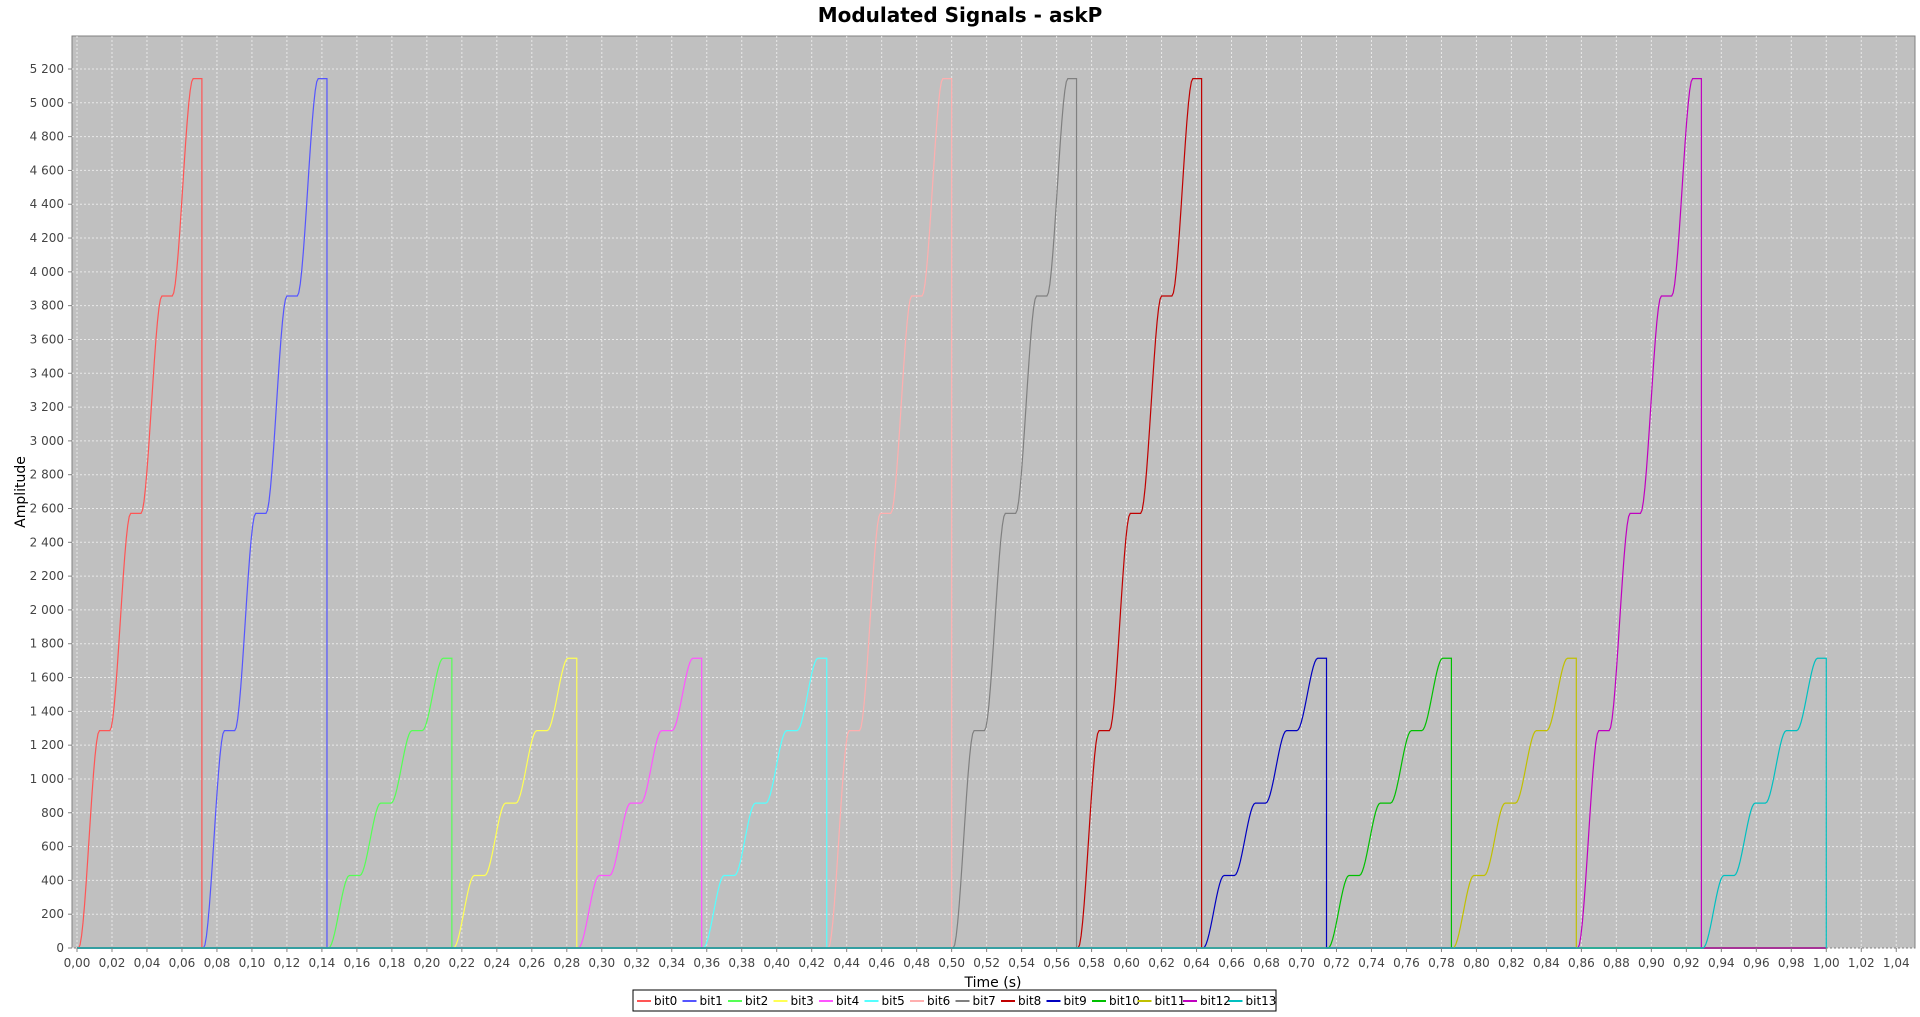  What do you see at coordinates (47, 373) in the screenshot?
I see `y-tick-label: 3 400` at bounding box center [47, 373].